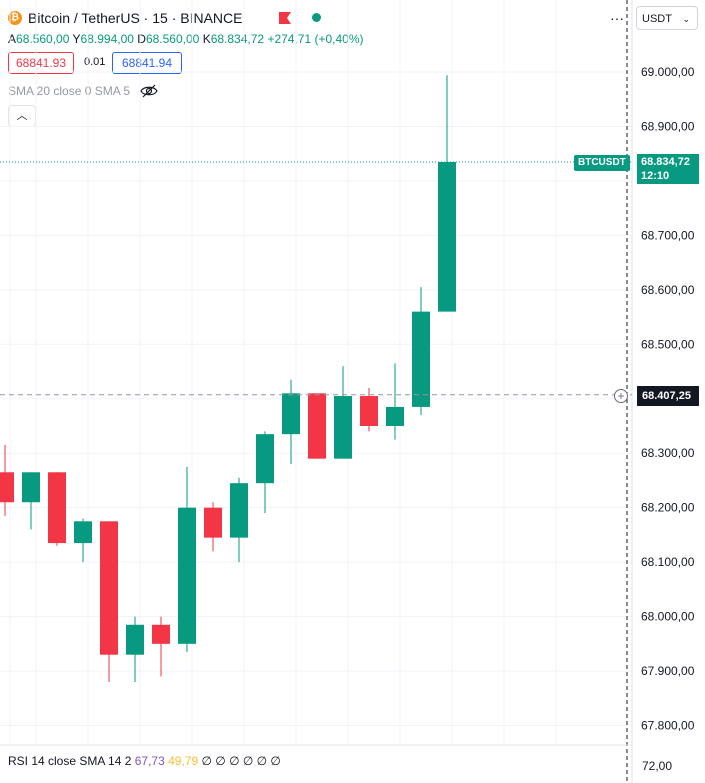 The height and width of the screenshot is (783, 705). What do you see at coordinates (668, 726) in the screenshot?
I see `price-axis-label: 67.800,00` at bounding box center [668, 726].